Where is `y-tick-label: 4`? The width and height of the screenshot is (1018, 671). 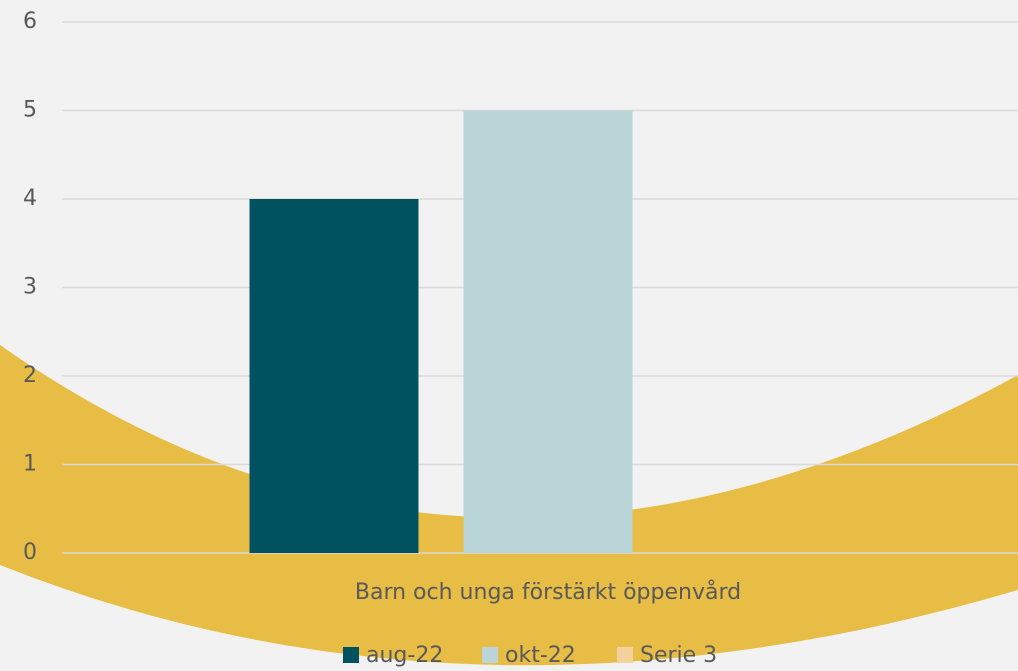 y-tick-label: 4 is located at coordinates (30, 198).